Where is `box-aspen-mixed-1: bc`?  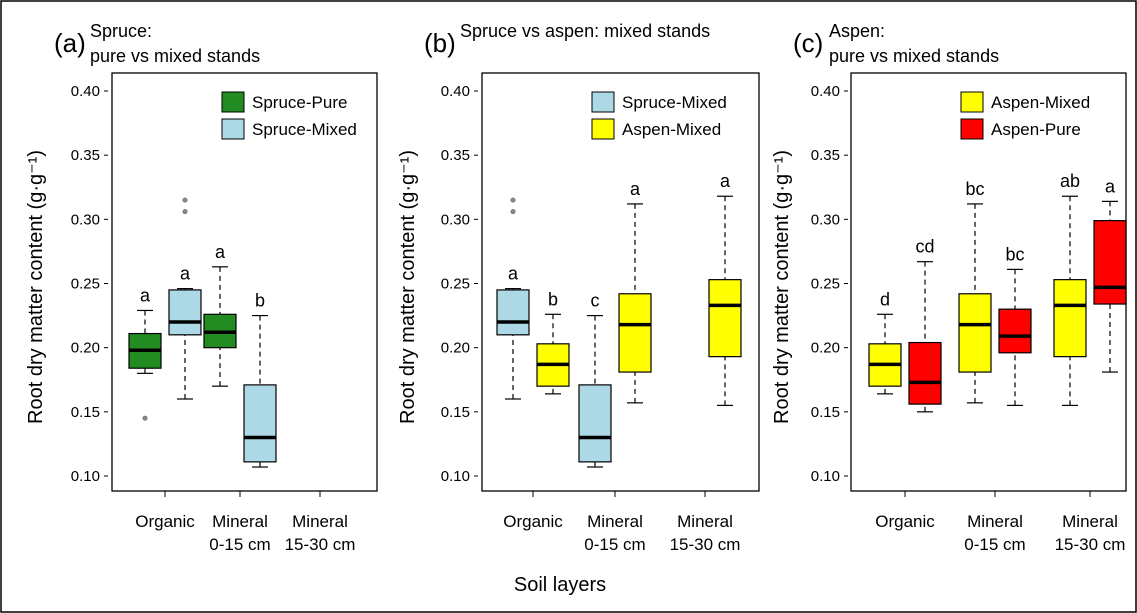
box-aspen-mixed-1: bc is located at coordinates (975, 291).